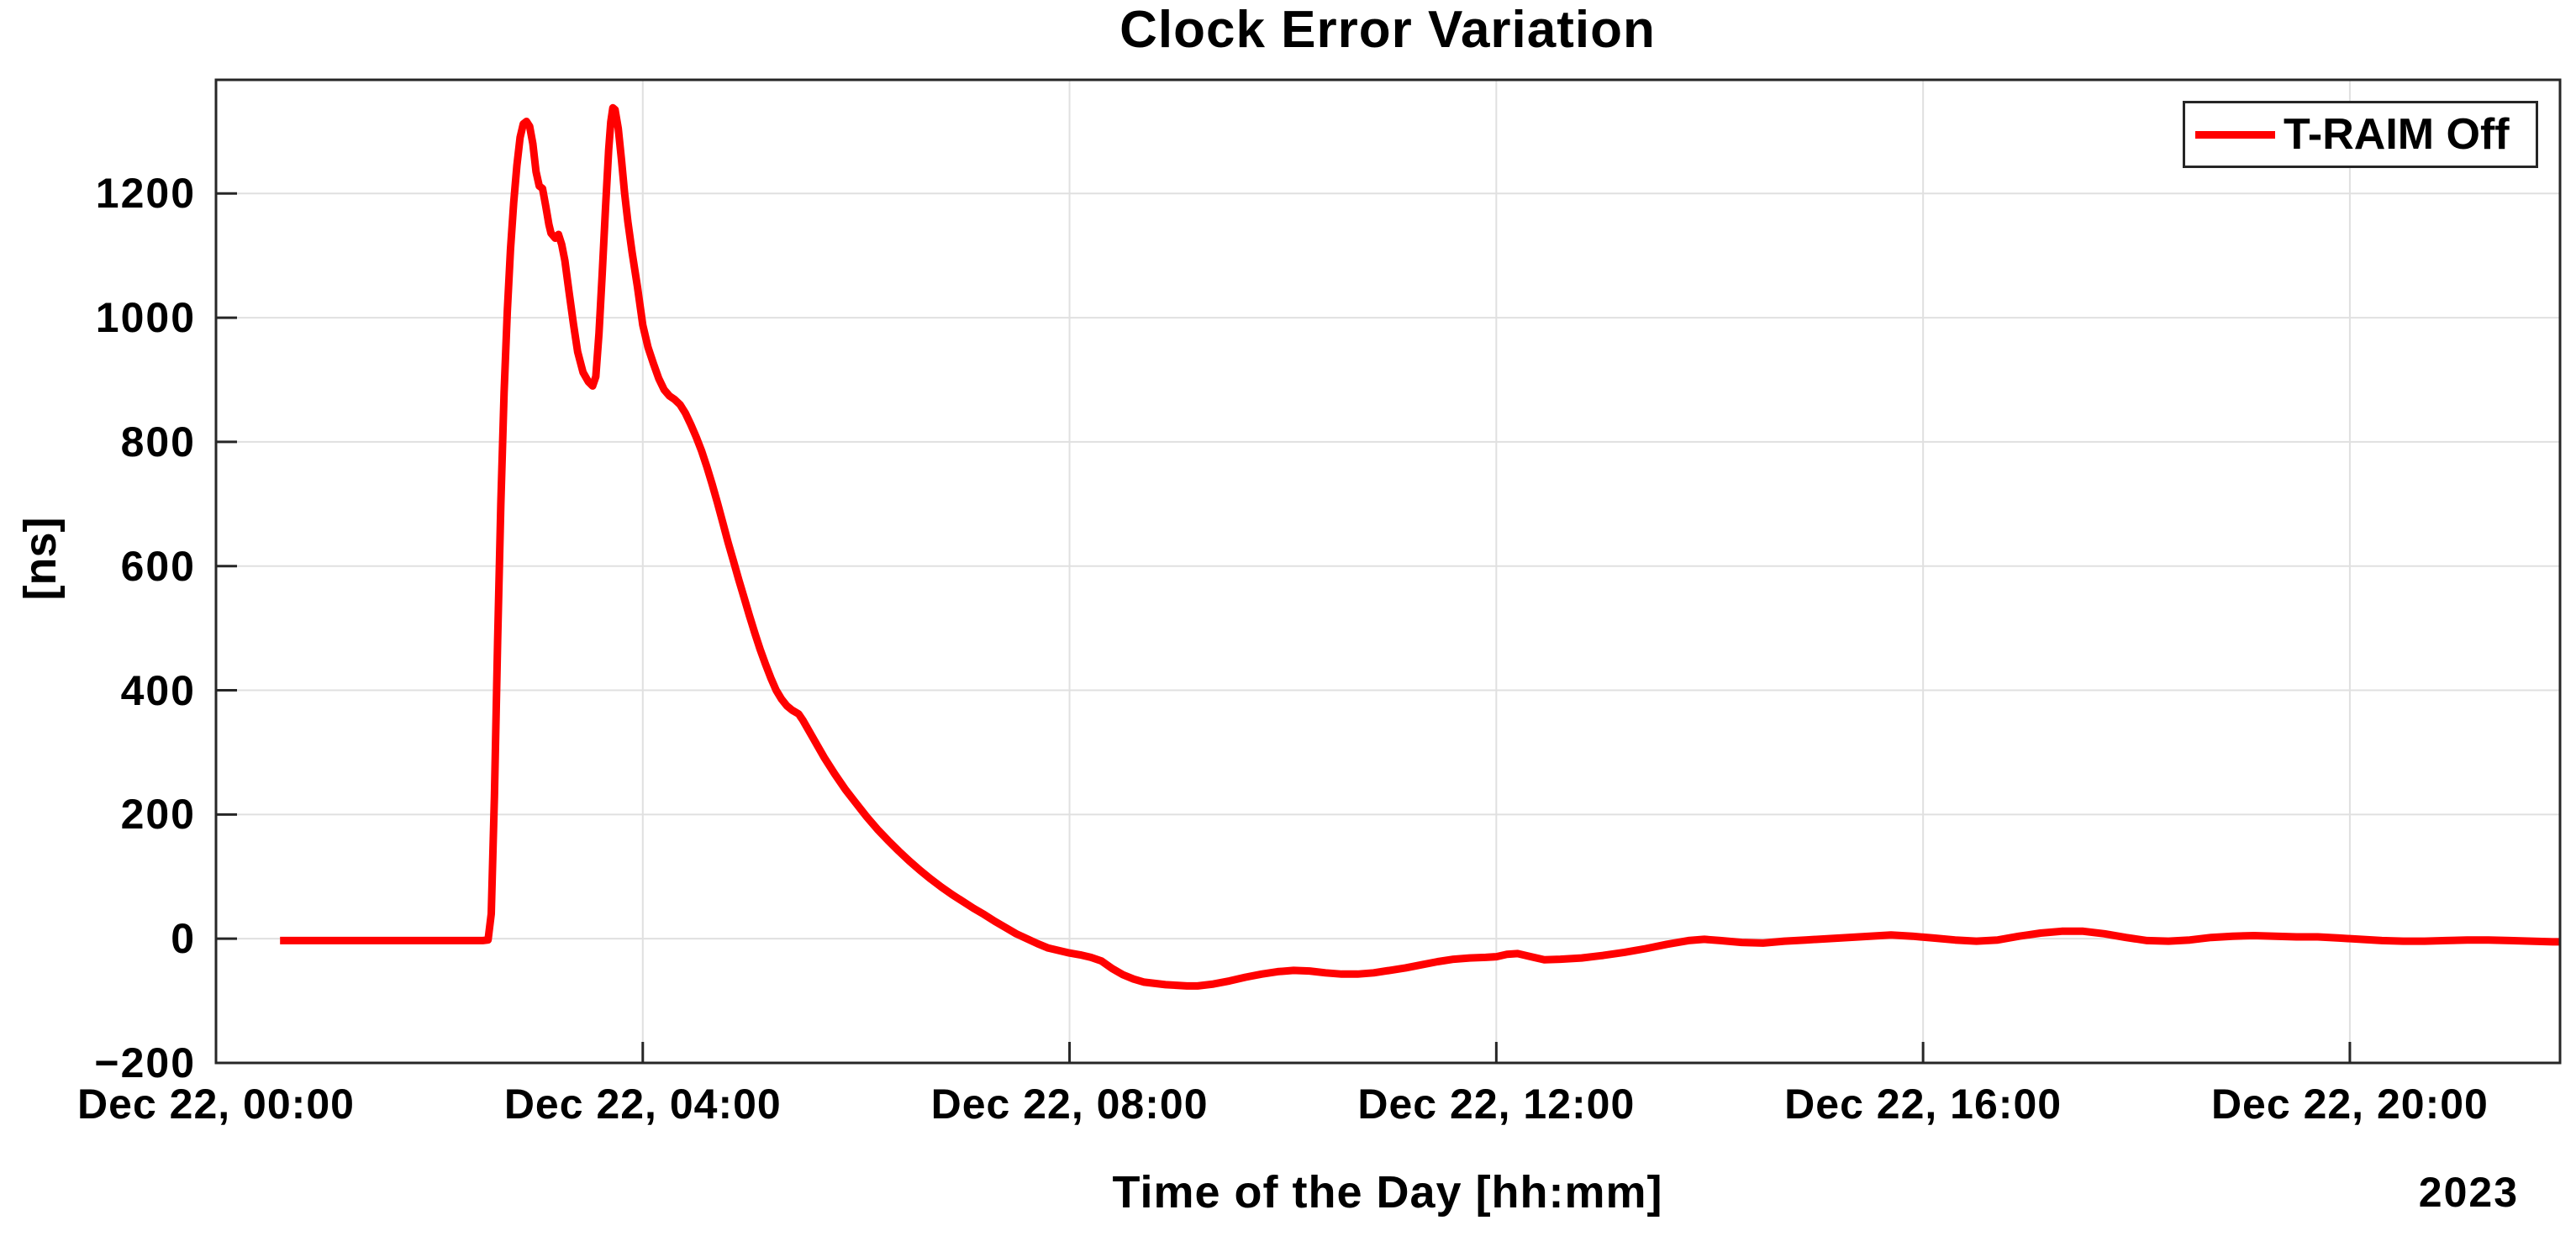 This screenshot has width=2576, height=1236. I want to click on x-tick-label: Dec 22, 00:00, so click(216, 1105).